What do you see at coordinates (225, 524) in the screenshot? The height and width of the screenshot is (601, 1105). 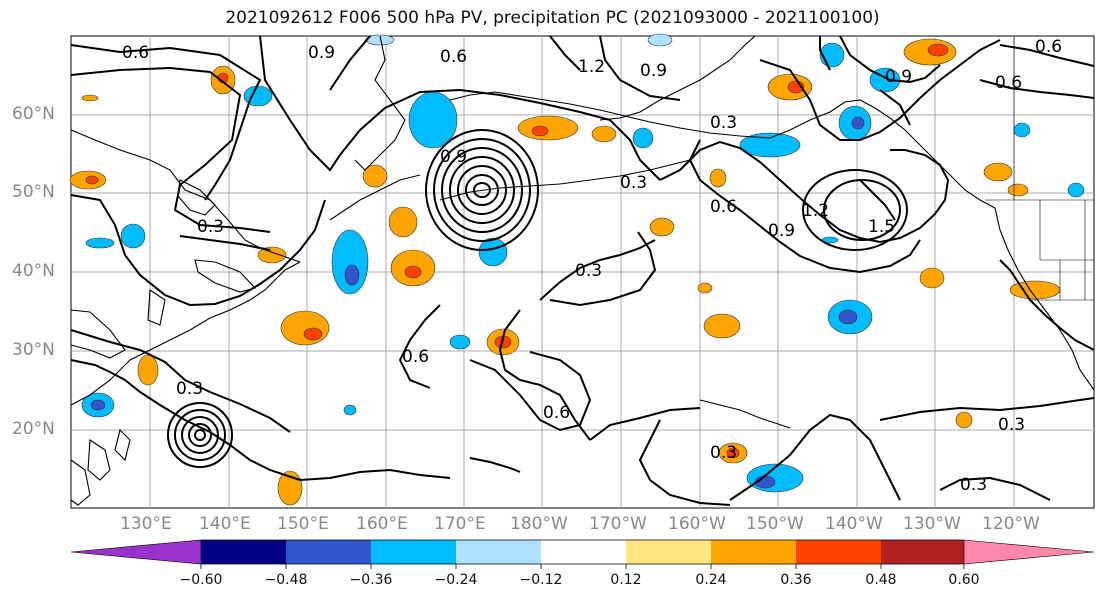 I see `lon-label: 140°E` at bounding box center [225, 524].